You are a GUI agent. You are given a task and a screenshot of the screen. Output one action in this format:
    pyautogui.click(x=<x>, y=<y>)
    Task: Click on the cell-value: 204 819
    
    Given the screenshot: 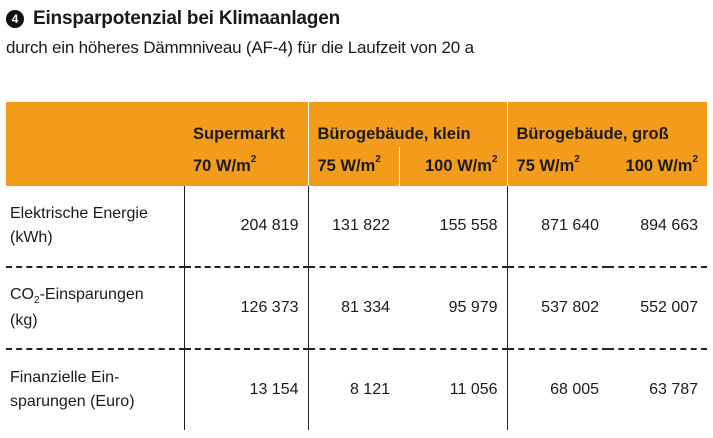 What is the action you would take?
    pyautogui.click(x=245, y=227)
    